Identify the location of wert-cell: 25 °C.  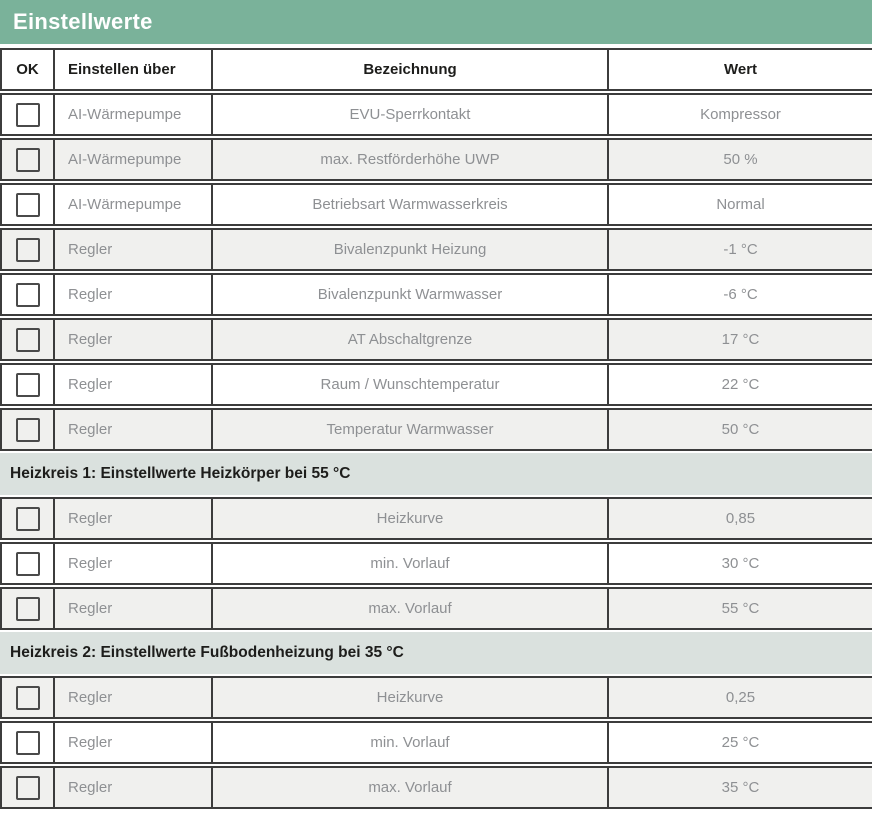
(739, 742).